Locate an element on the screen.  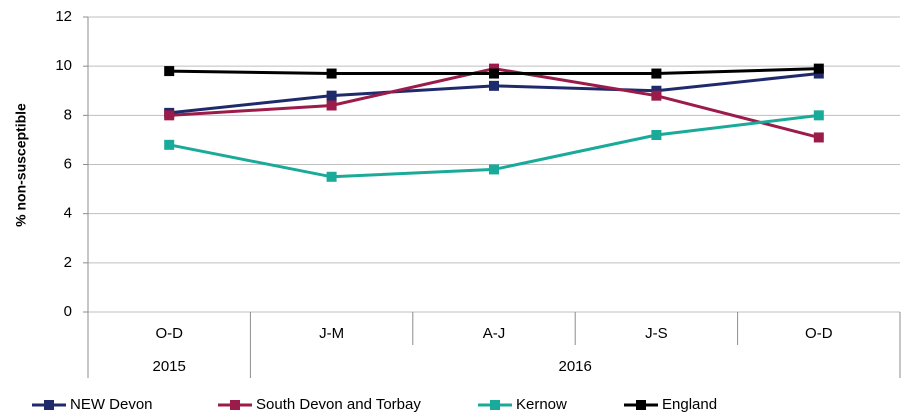
y-tick-label: 6 is located at coordinates (68, 163).